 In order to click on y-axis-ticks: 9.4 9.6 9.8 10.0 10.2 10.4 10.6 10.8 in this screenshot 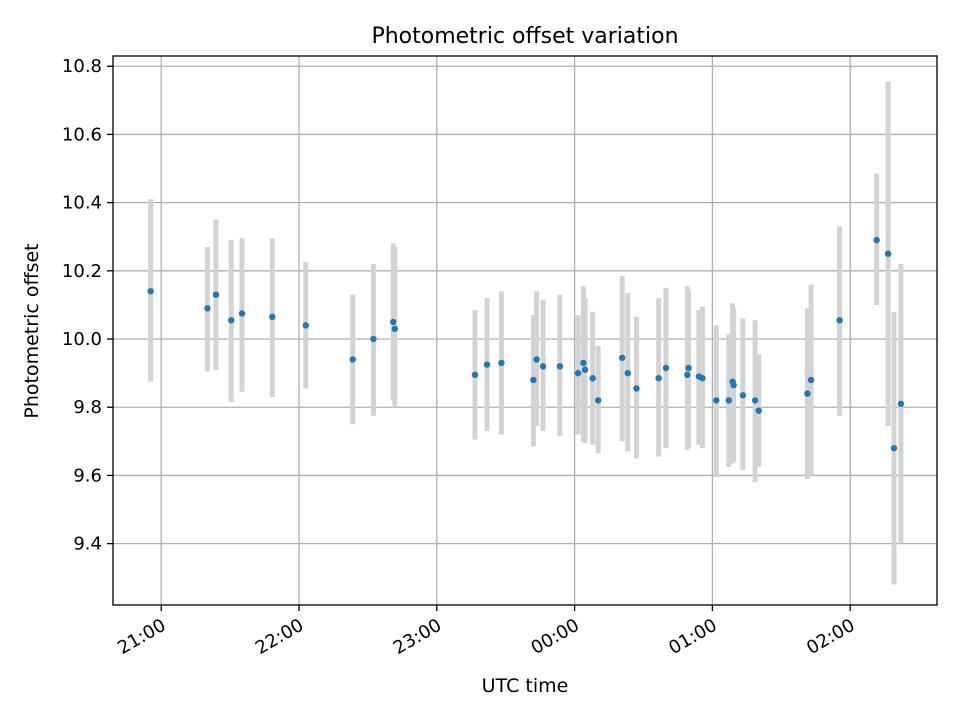, I will do `click(87, 305)`.